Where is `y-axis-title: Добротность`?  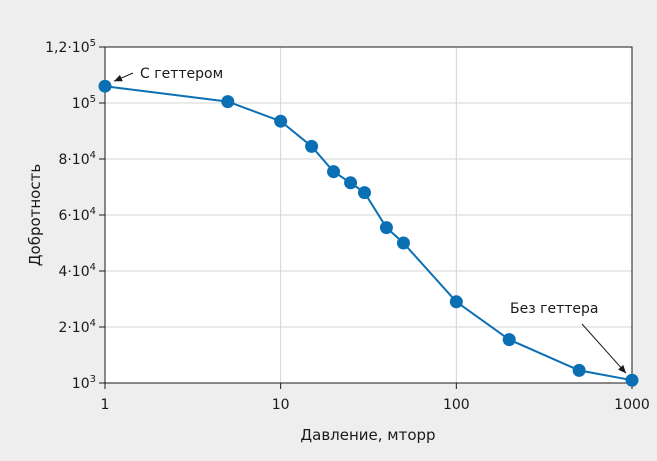
y-axis-title: Добротность is located at coordinates (35, 215).